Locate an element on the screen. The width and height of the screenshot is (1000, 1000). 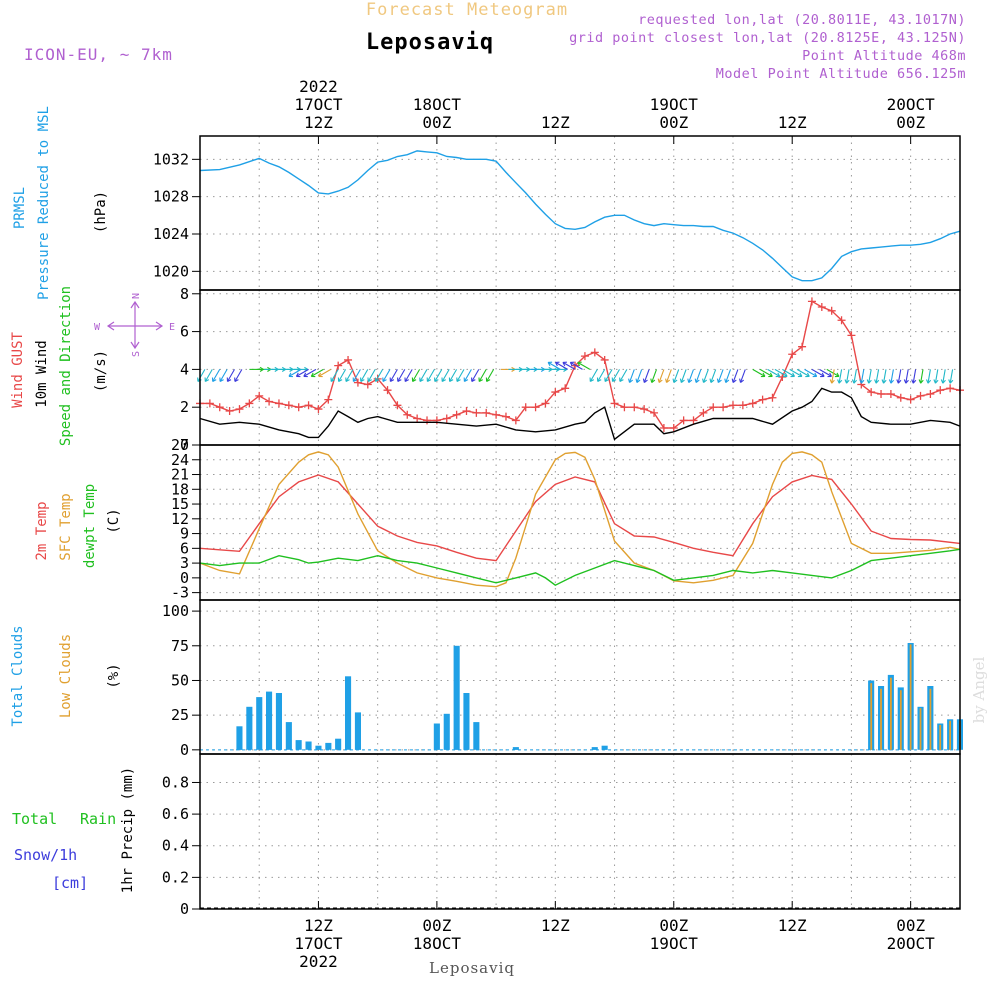
compass-w: W is located at coordinates (97, 327).